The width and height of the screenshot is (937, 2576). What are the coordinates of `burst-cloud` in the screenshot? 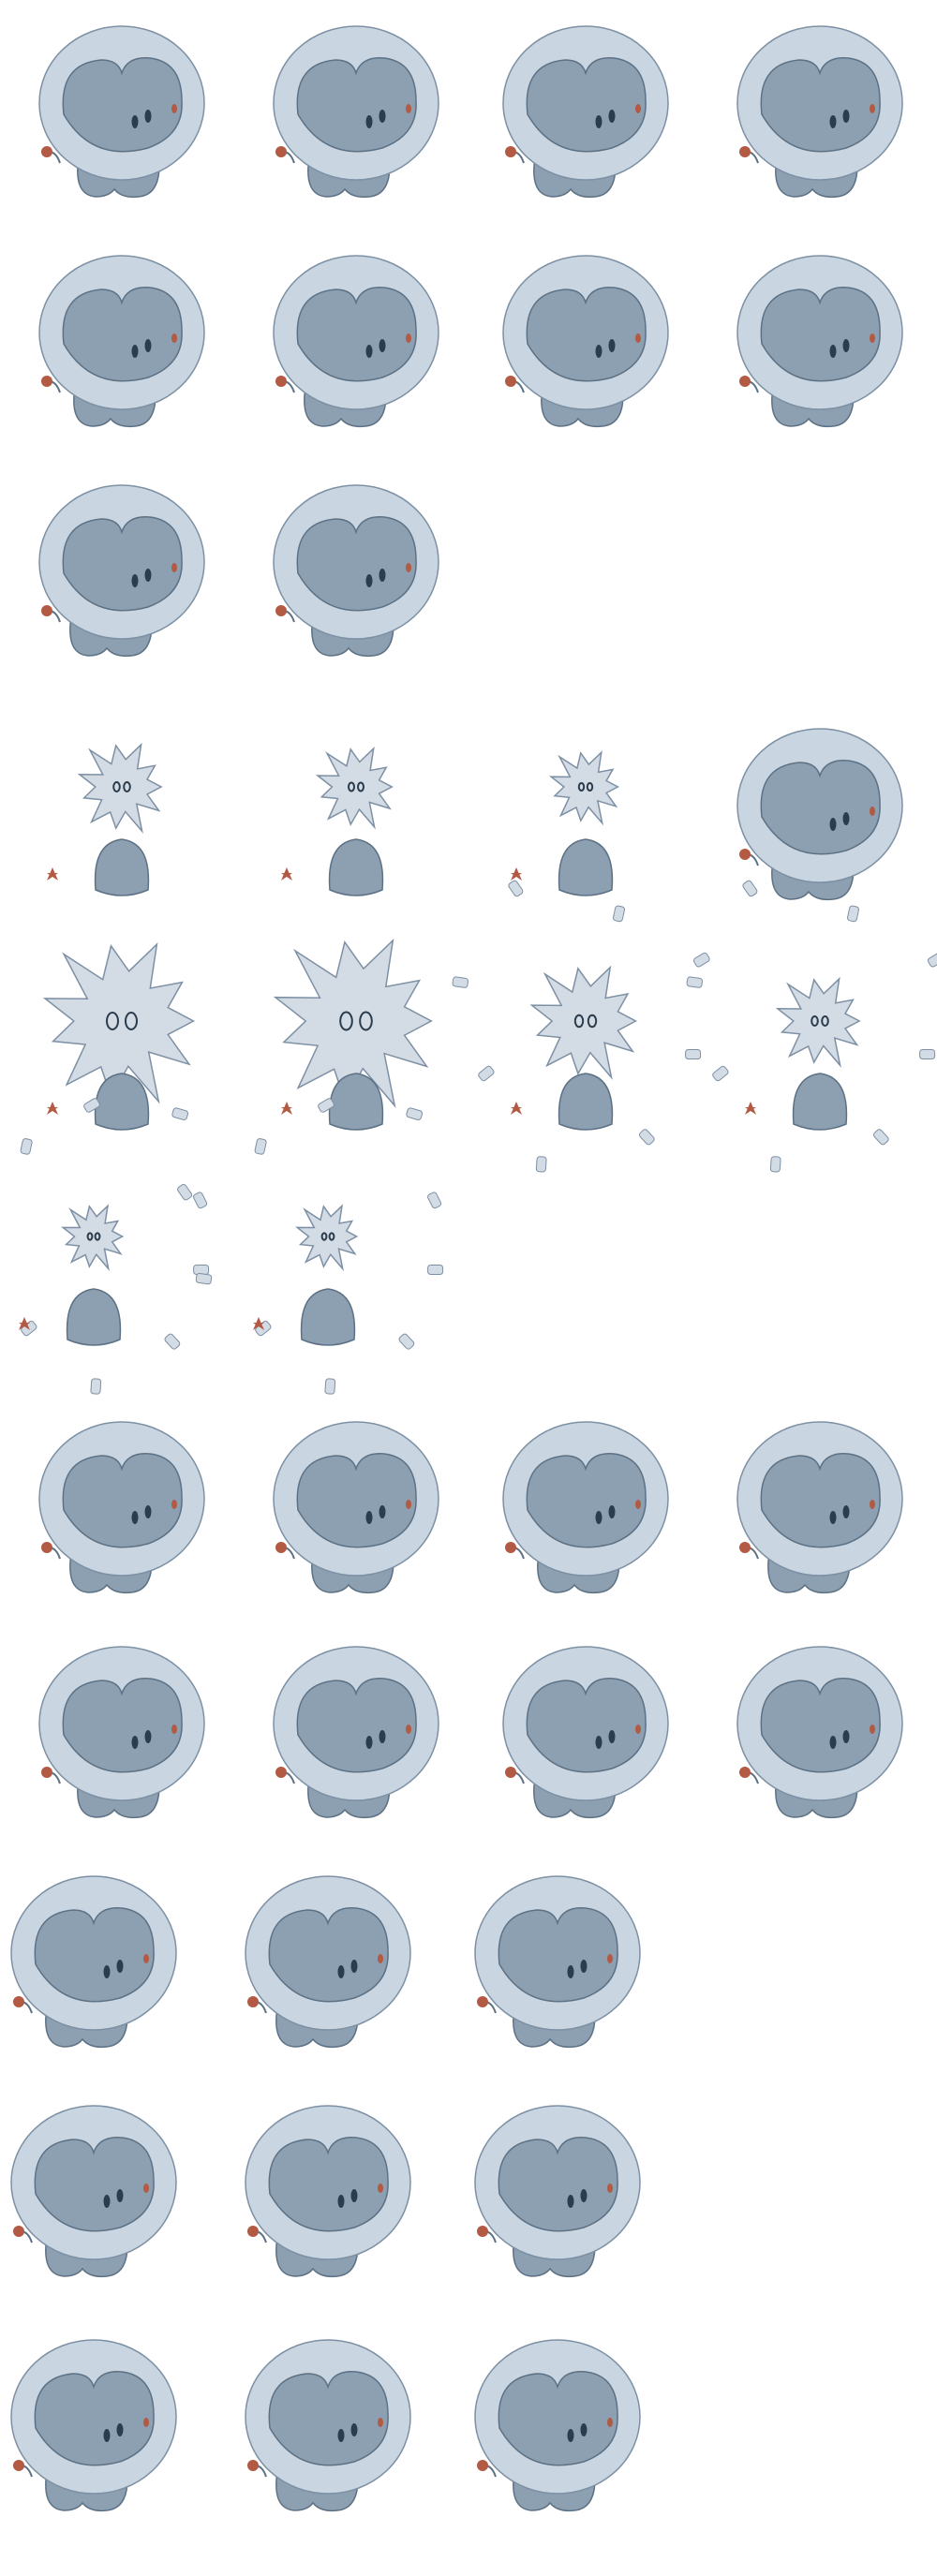 It's located at (119, 1023).